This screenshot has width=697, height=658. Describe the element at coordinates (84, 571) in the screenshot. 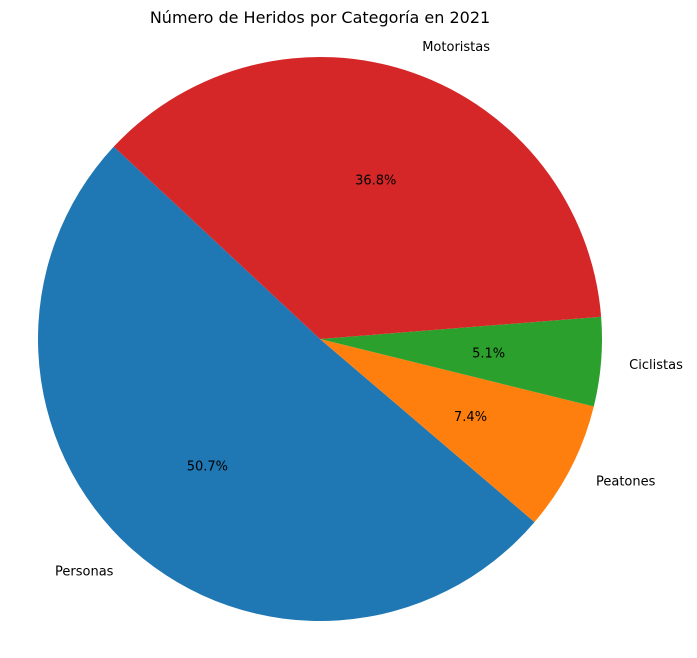

I see `slice-label-personas: Personas` at that location.